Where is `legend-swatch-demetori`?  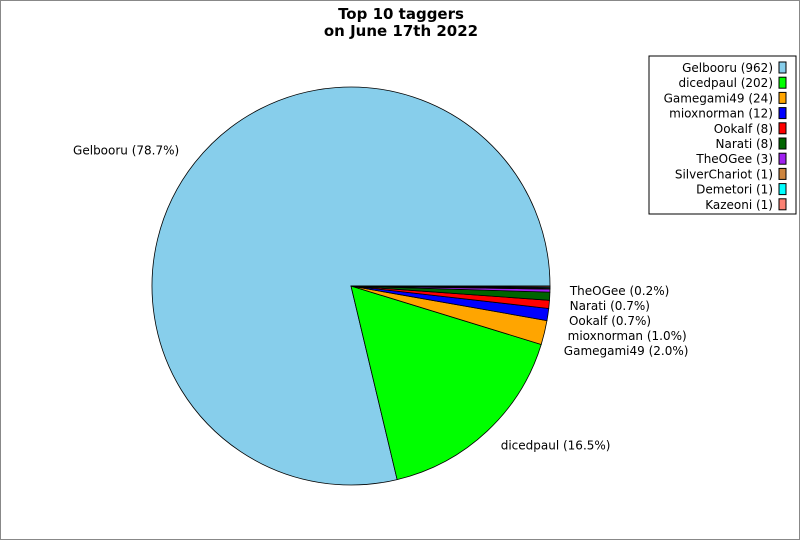 legend-swatch-demetori is located at coordinates (782, 189).